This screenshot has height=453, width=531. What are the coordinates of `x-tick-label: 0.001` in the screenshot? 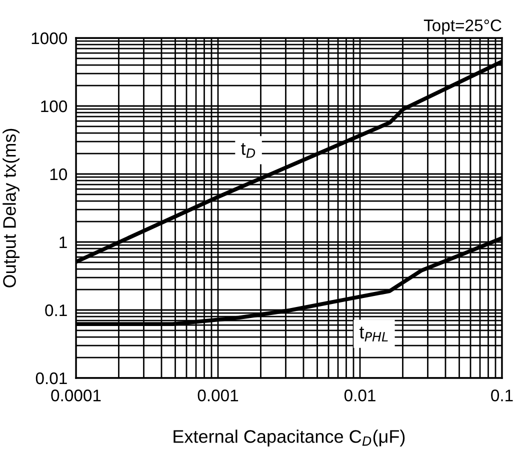 It's located at (218, 396).